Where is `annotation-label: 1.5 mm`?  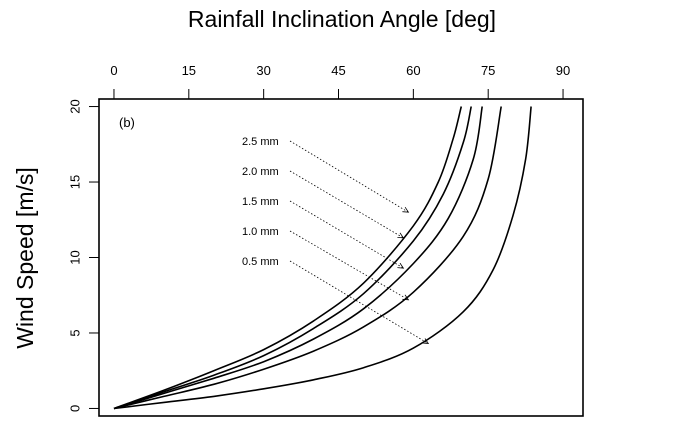 annotation-label: 1.5 mm is located at coordinates (260, 202).